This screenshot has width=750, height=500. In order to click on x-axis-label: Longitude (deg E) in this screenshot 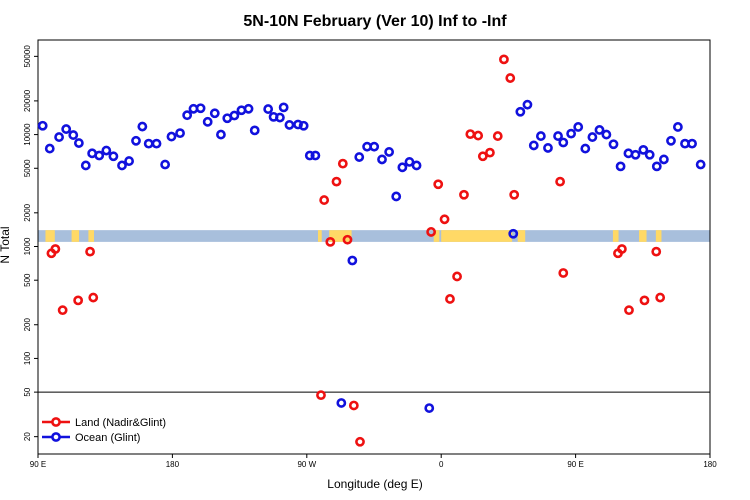, I will do `click(374, 484)`.